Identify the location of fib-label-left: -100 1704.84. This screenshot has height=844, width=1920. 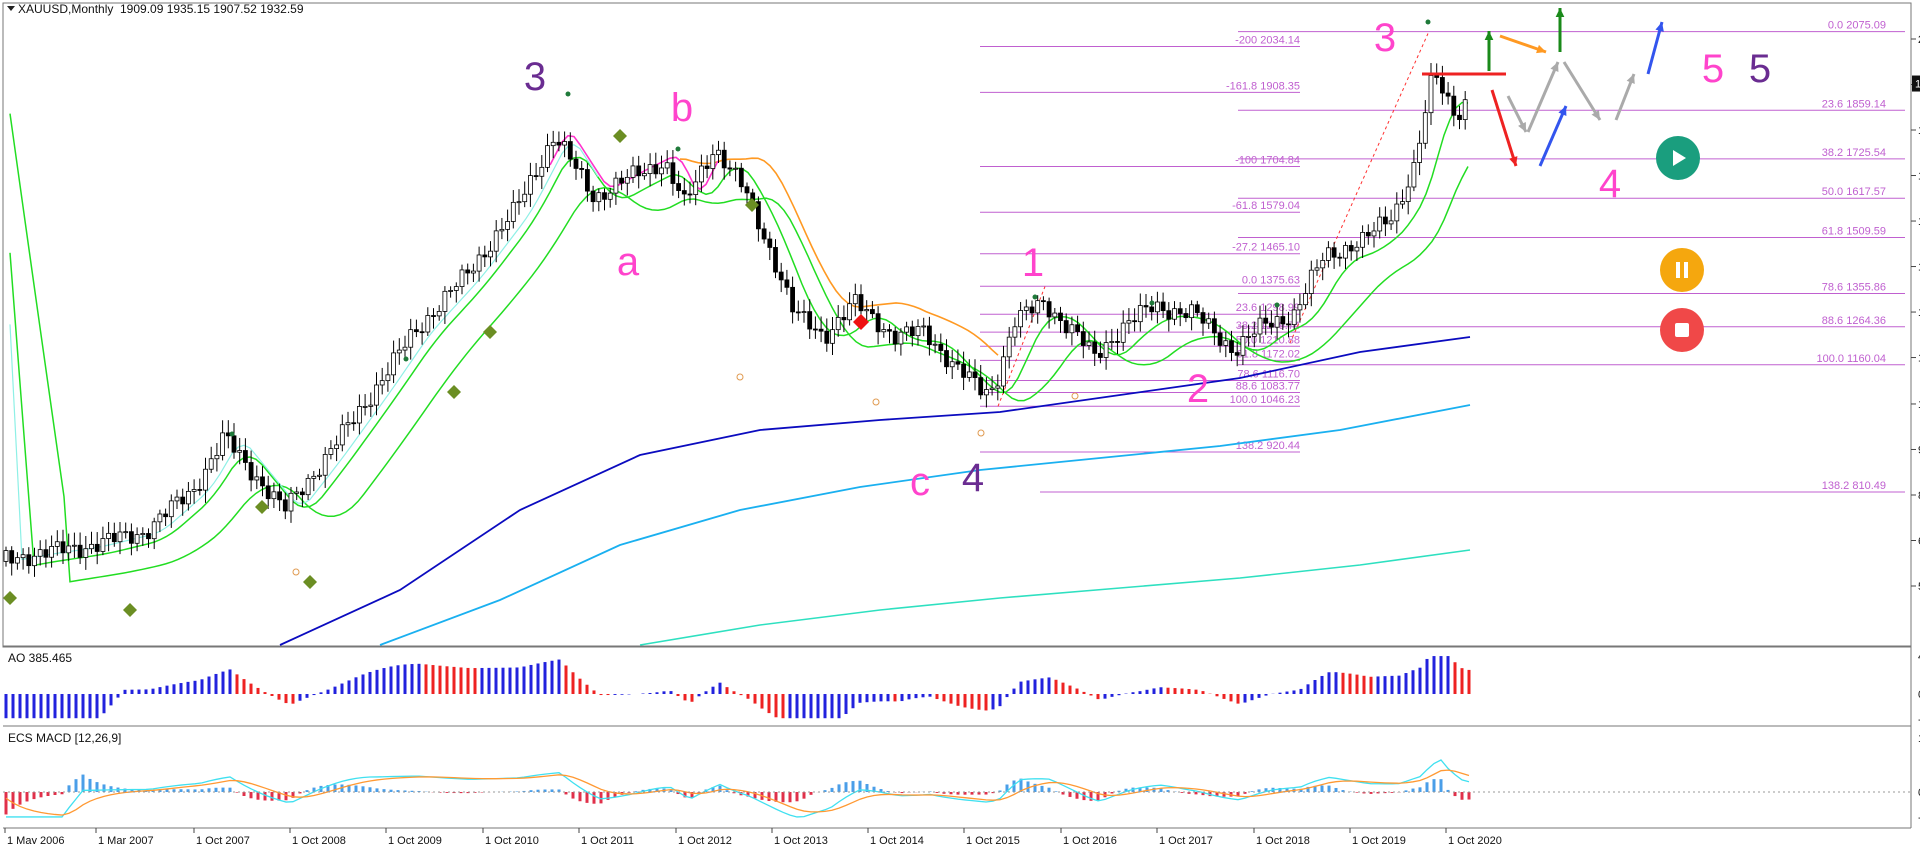
(1267, 160).